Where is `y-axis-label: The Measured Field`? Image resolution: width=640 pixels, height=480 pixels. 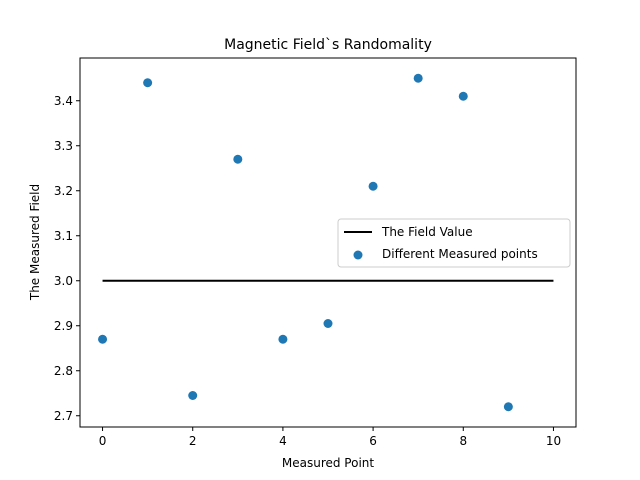 y-axis-label: The Measured Field is located at coordinates (35, 242).